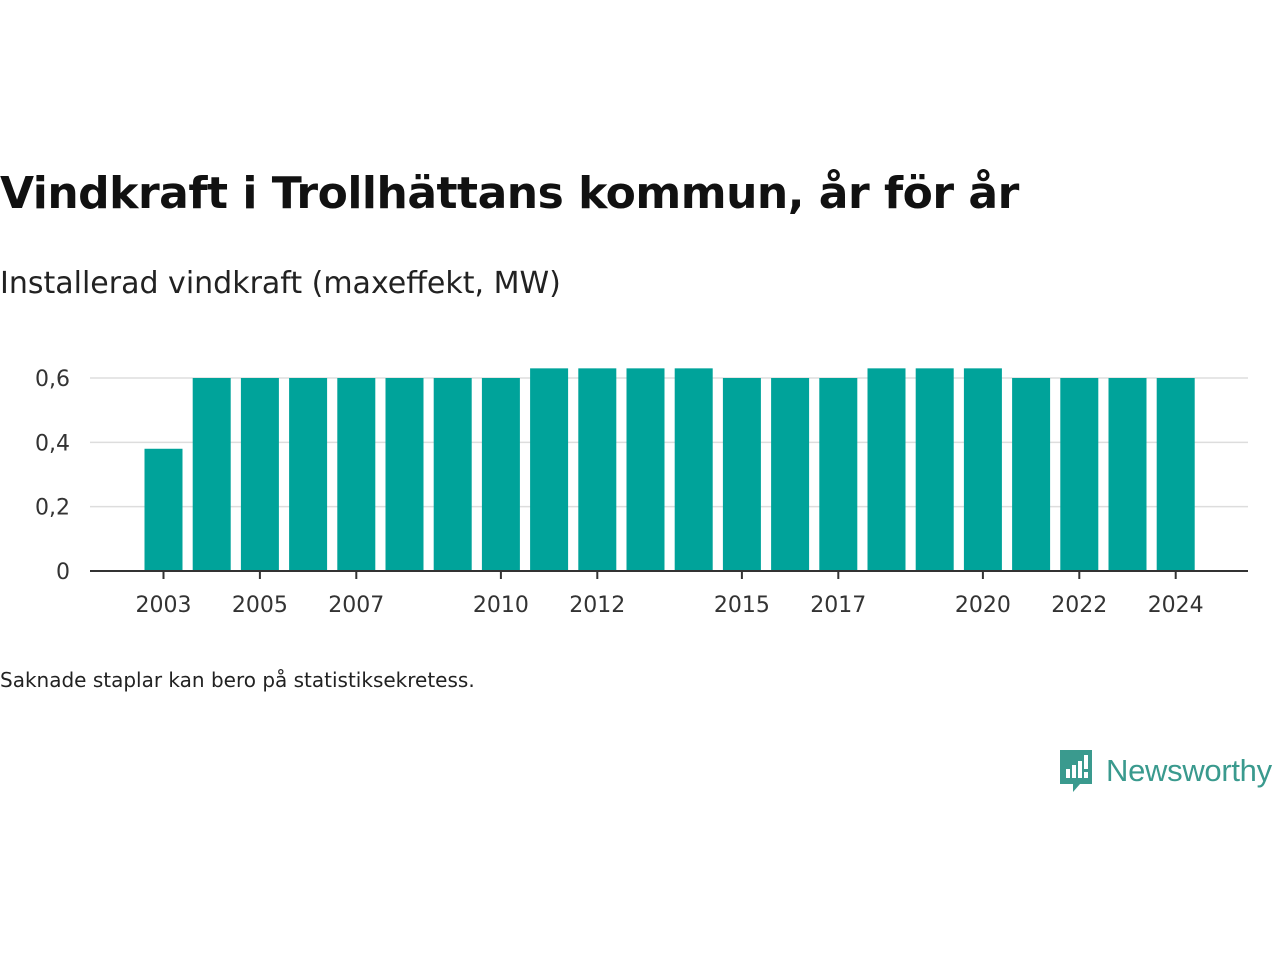 The image size is (1280, 960). What do you see at coordinates (452, 474) in the screenshot?
I see `bar-2009` at bounding box center [452, 474].